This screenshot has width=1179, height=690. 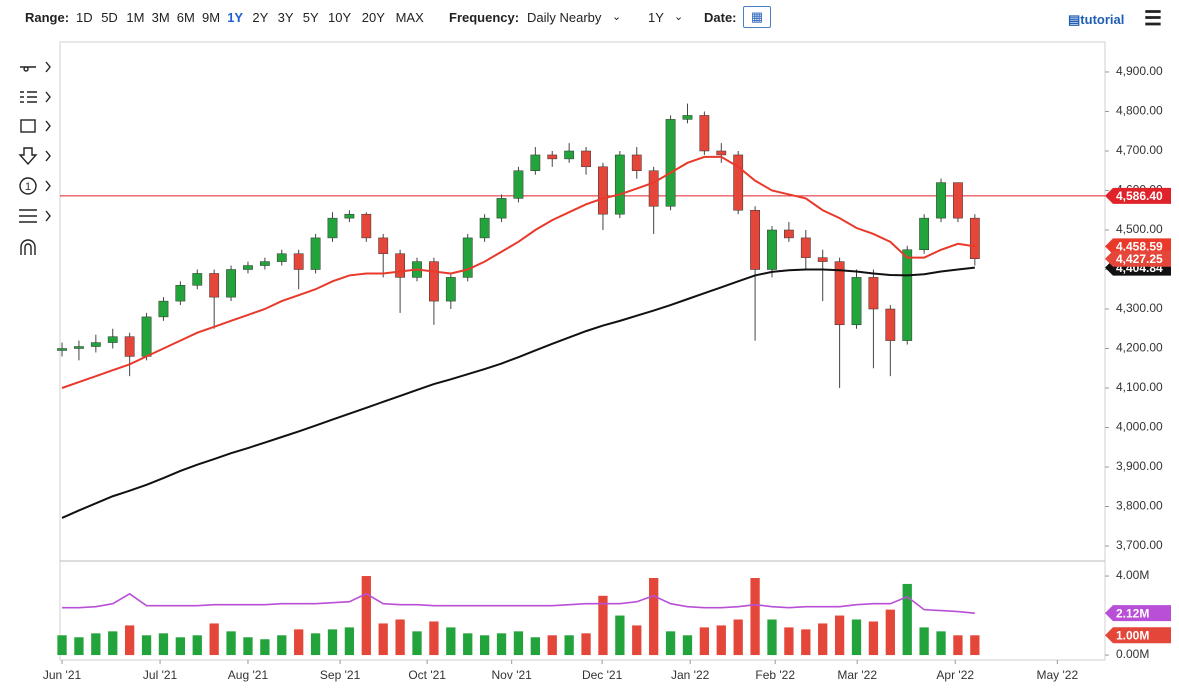 What do you see at coordinates (409, 17) in the screenshot?
I see `range-option: MAX` at bounding box center [409, 17].